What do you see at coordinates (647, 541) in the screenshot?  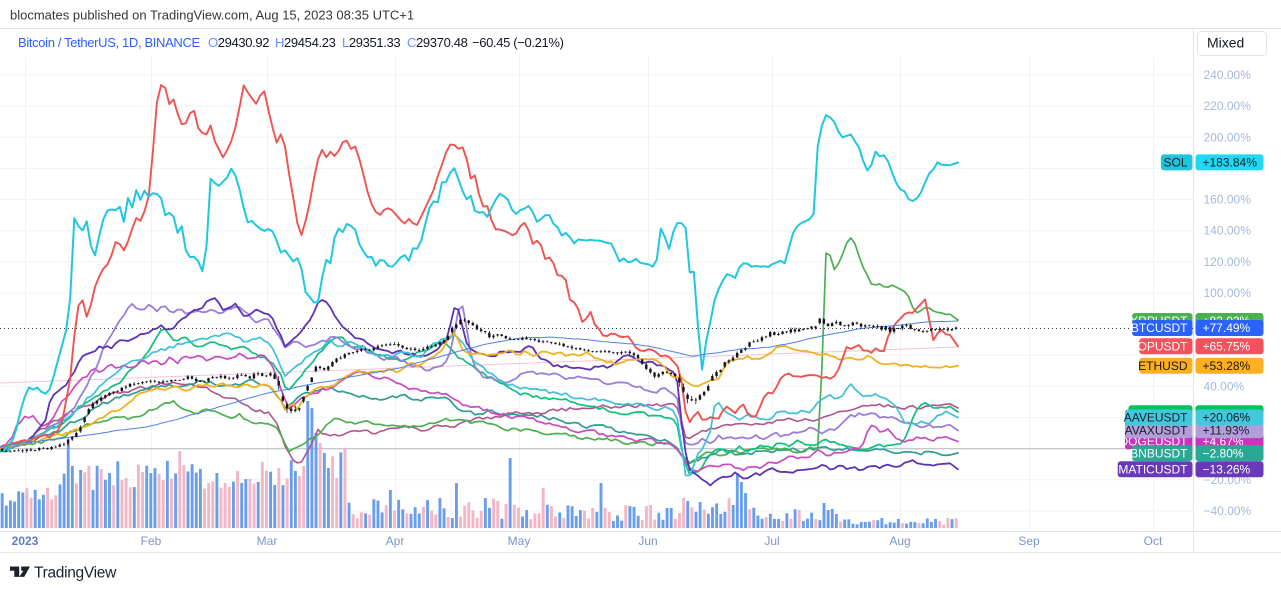 I see `svg-text: Jun` at bounding box center [647, 541].